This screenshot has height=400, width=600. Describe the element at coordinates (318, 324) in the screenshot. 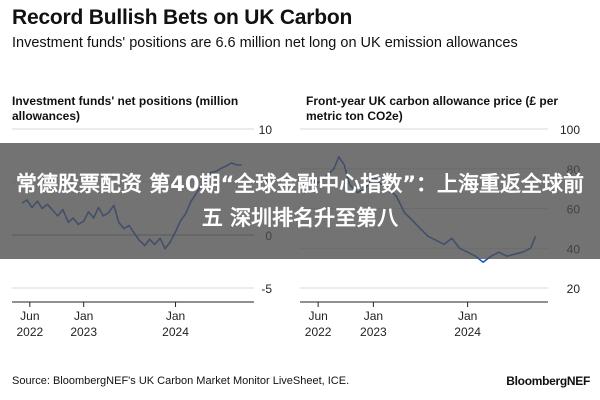

I see `right-x-tick-label: Jun 2022` at that location.